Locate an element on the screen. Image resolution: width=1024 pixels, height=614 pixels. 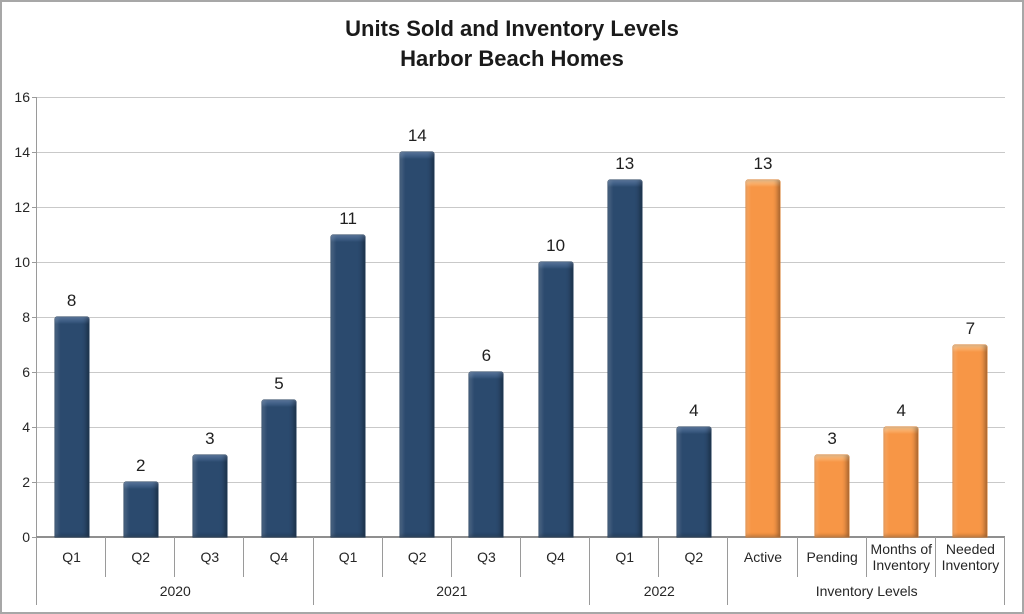
category-label: Active is located at coordinates (763, 557).